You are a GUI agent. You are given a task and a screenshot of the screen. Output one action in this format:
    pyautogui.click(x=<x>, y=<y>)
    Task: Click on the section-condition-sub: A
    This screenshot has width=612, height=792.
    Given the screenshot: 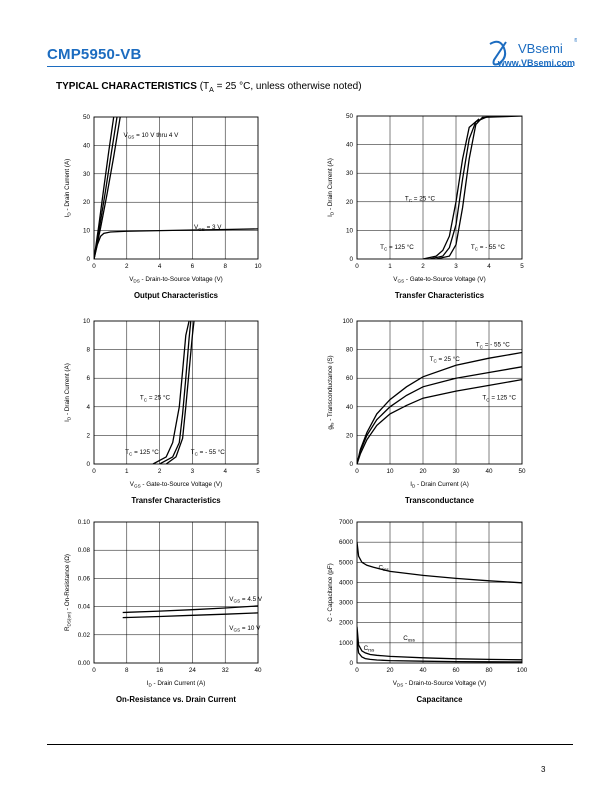 What is the action you would take?
    pyautogui.click(x=211, y=90)
    